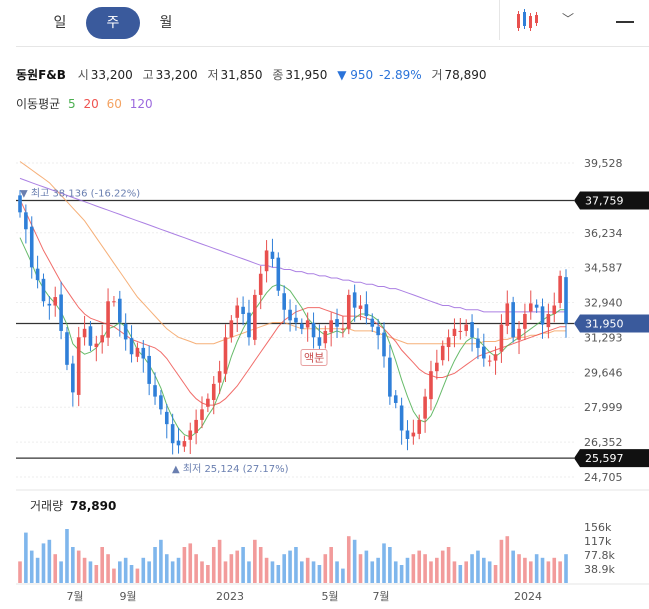 The height and width of the screenshot is (609, 649). I want to click on tab-weekly: 주, so click(113, 23).